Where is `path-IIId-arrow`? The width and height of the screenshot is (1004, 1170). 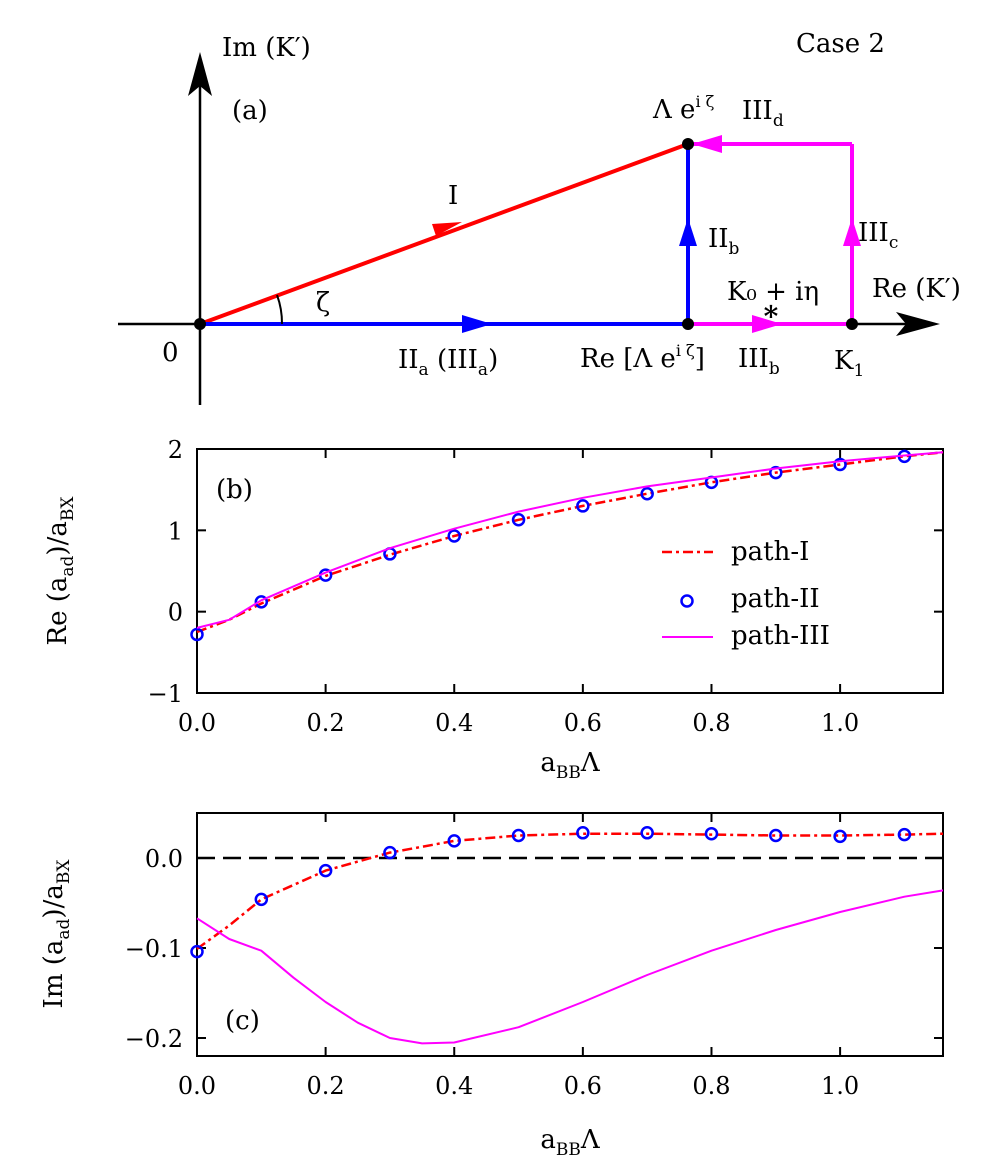 path-IIId-arrow is located at coordinates (707, 144).